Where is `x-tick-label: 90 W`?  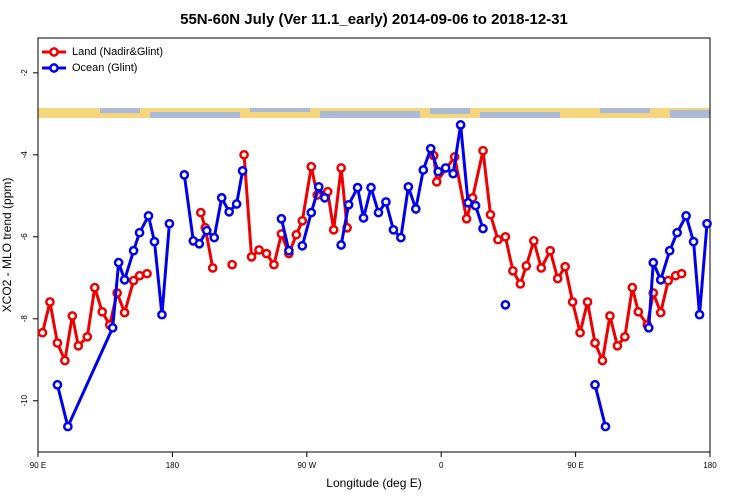
x-tick-label: 90 W is located at coordinates (306, 465).